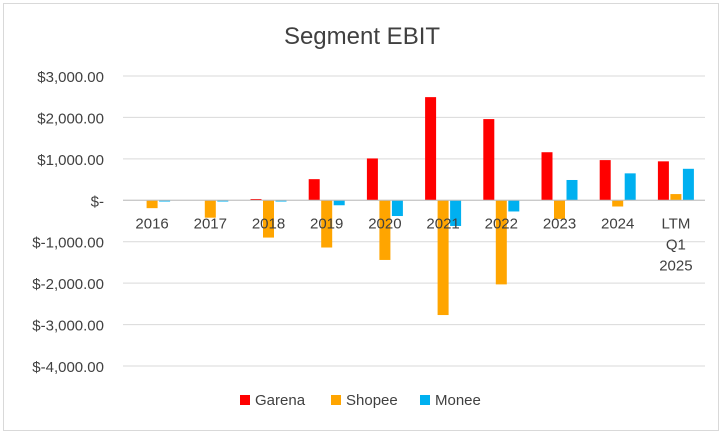  Describe the element at coordinates (151, 223) in the screenshot. I see `x-tick-label: 2016` at that location.